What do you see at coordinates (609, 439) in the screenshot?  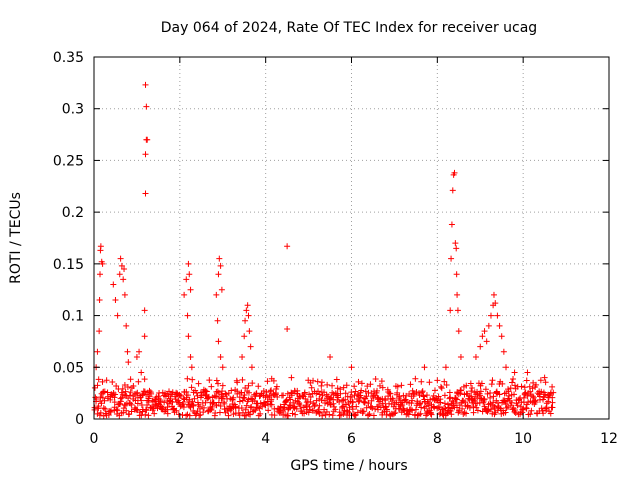 I see `x-tick-label: 12` at bounding box center [609, 439].